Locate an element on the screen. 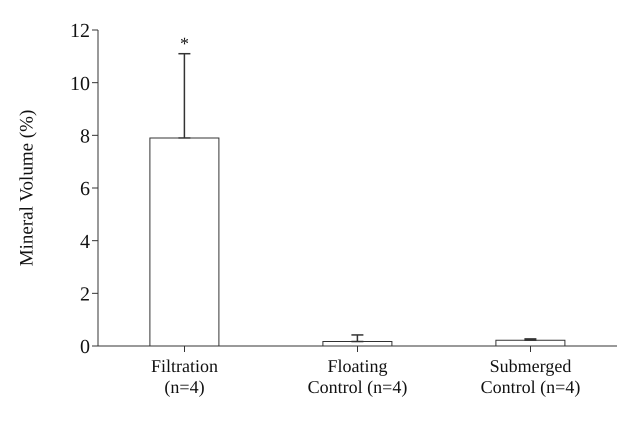 This screenshot has width=631, height=425. y-tick-label: 10 is located at coordinates (80, 83).